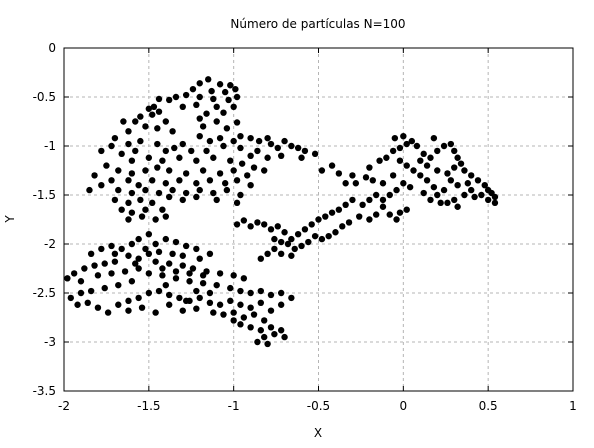  Describe the element at coordinates (44, 195) in the screenshot. I see `y-tick-label: -1.5` at that location.